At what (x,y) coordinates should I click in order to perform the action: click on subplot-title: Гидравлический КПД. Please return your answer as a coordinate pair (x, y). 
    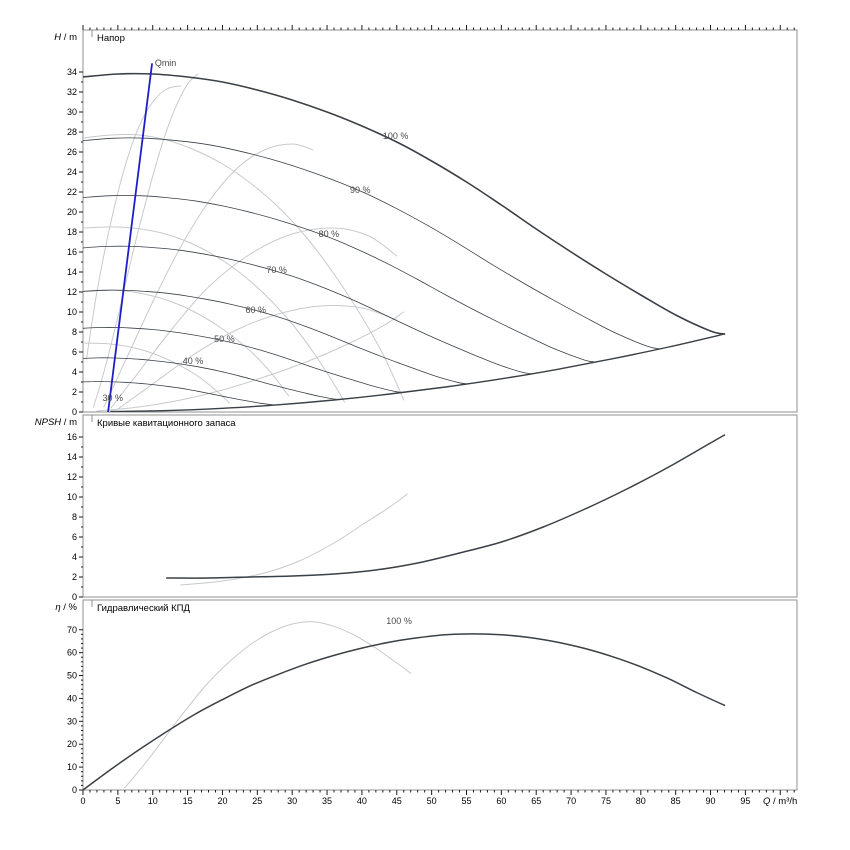
    Looking at the image, I should click on (143, 608).